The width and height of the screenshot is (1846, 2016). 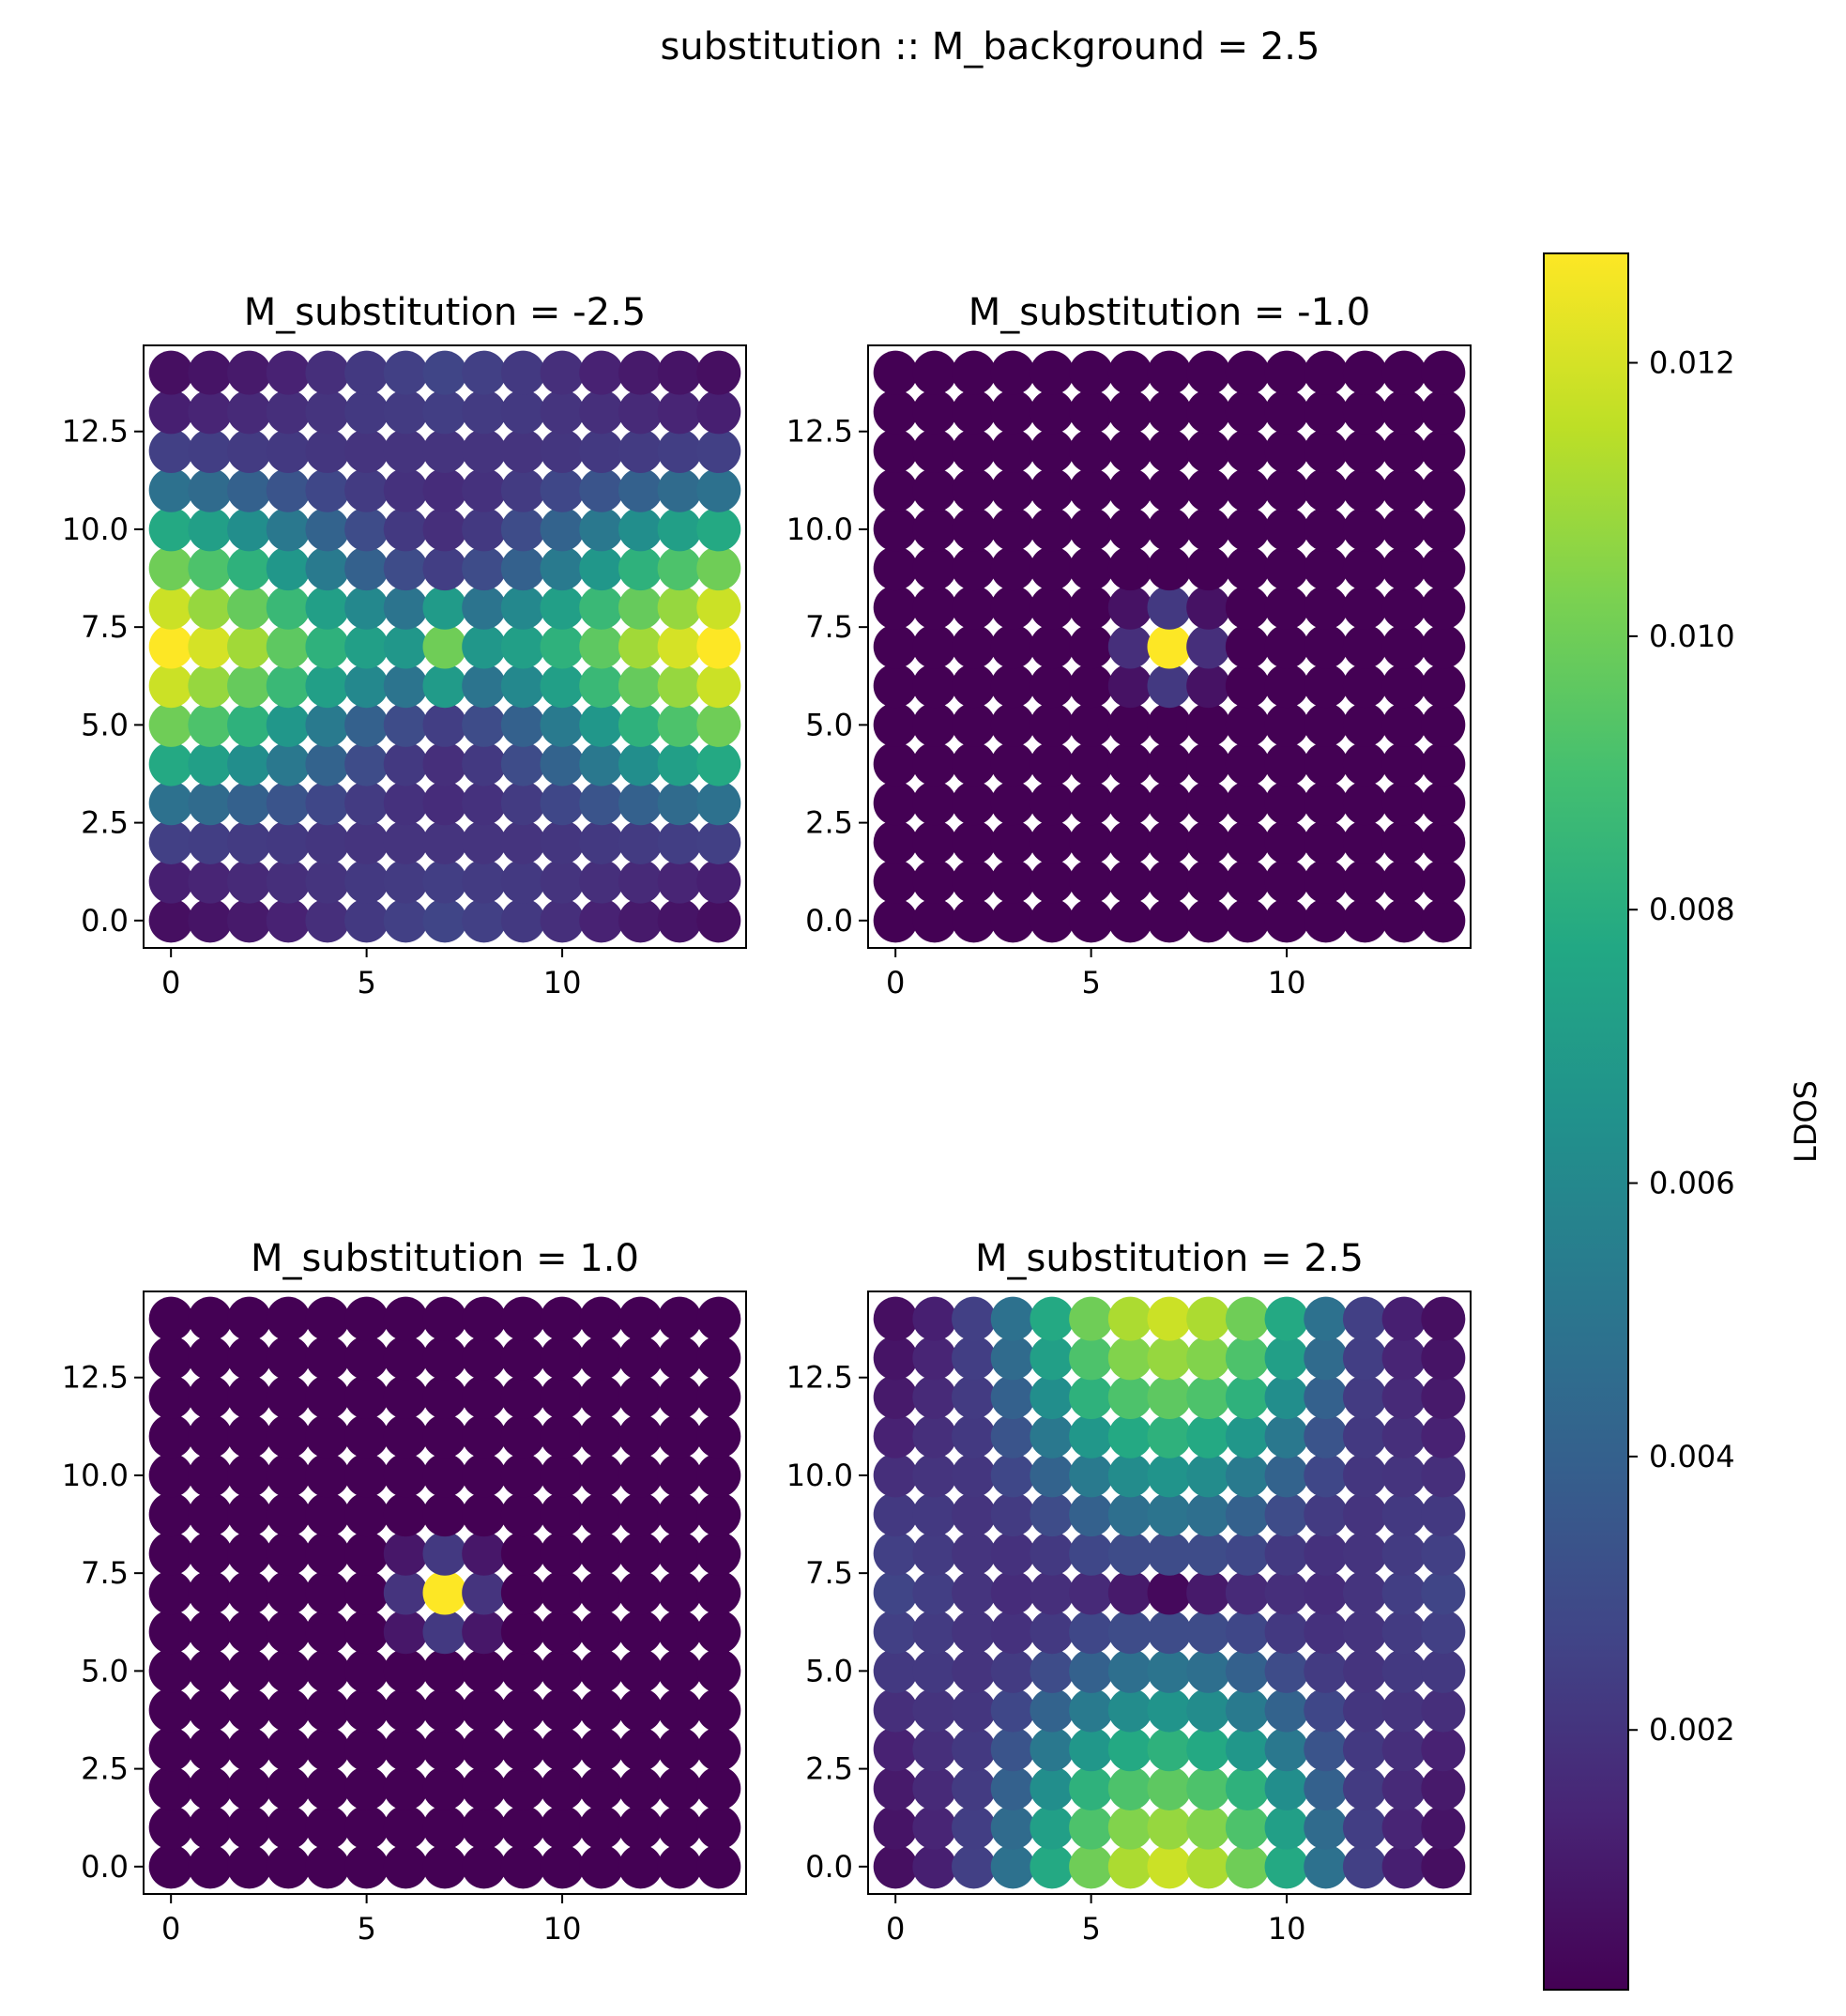 What do you see at coordinates (170, 1929) in the screenshot?
I see `x-tick-label: 0` at bounding box center [170, 1929].